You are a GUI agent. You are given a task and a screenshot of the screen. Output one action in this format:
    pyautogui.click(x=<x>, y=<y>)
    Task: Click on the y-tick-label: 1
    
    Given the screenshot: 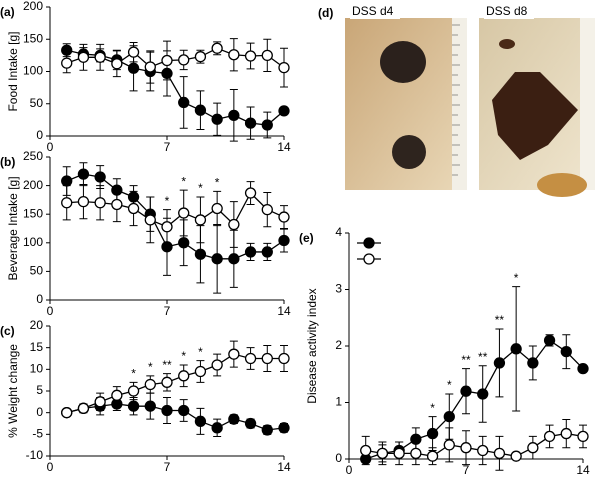 What is the action you would take?
    pyautogui.click(x=338, y=402)
    